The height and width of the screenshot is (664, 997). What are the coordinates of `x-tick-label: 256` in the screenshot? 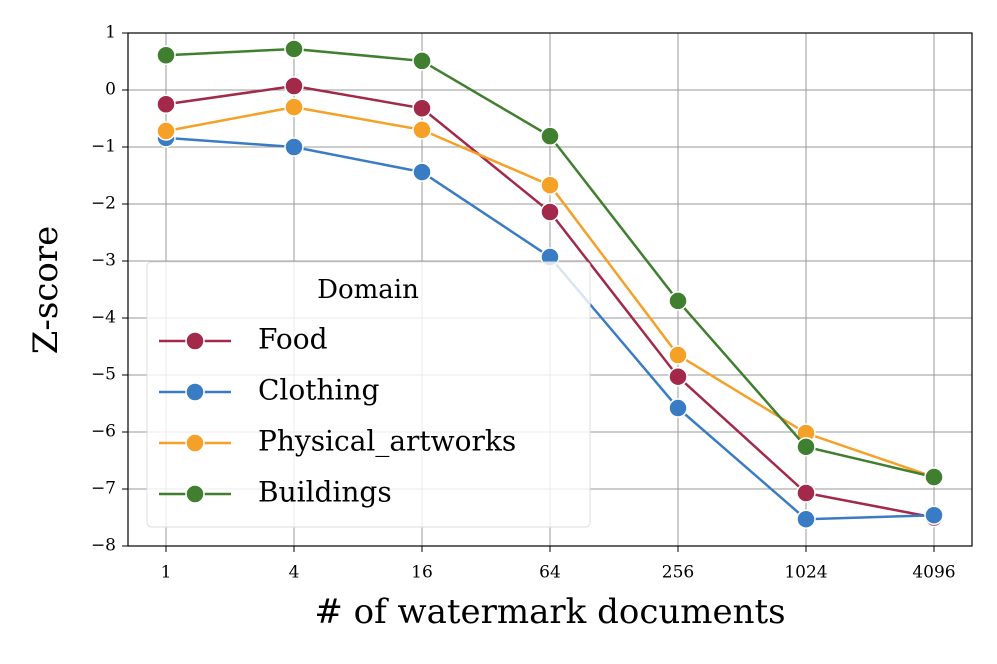 It's located at (678, 573).